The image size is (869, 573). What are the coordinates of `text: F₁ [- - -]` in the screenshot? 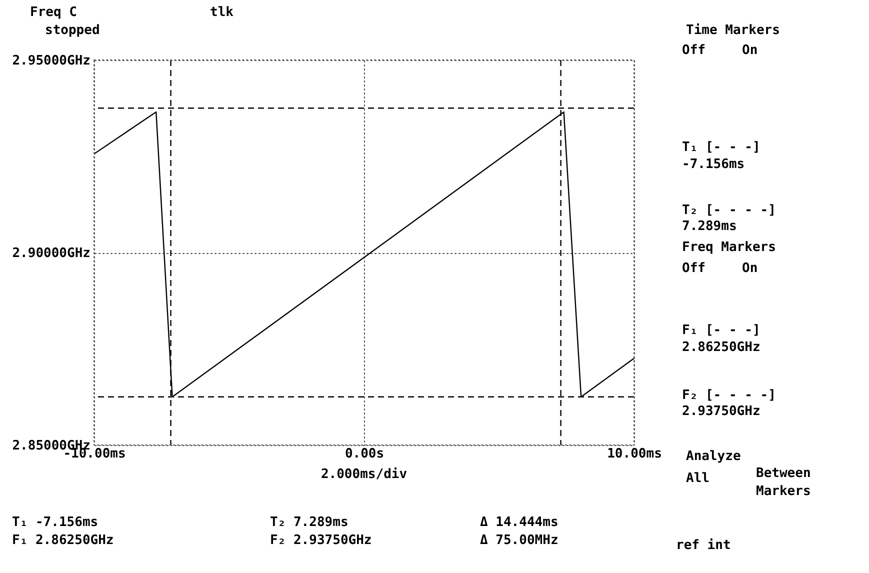 It's located at (721, 330).